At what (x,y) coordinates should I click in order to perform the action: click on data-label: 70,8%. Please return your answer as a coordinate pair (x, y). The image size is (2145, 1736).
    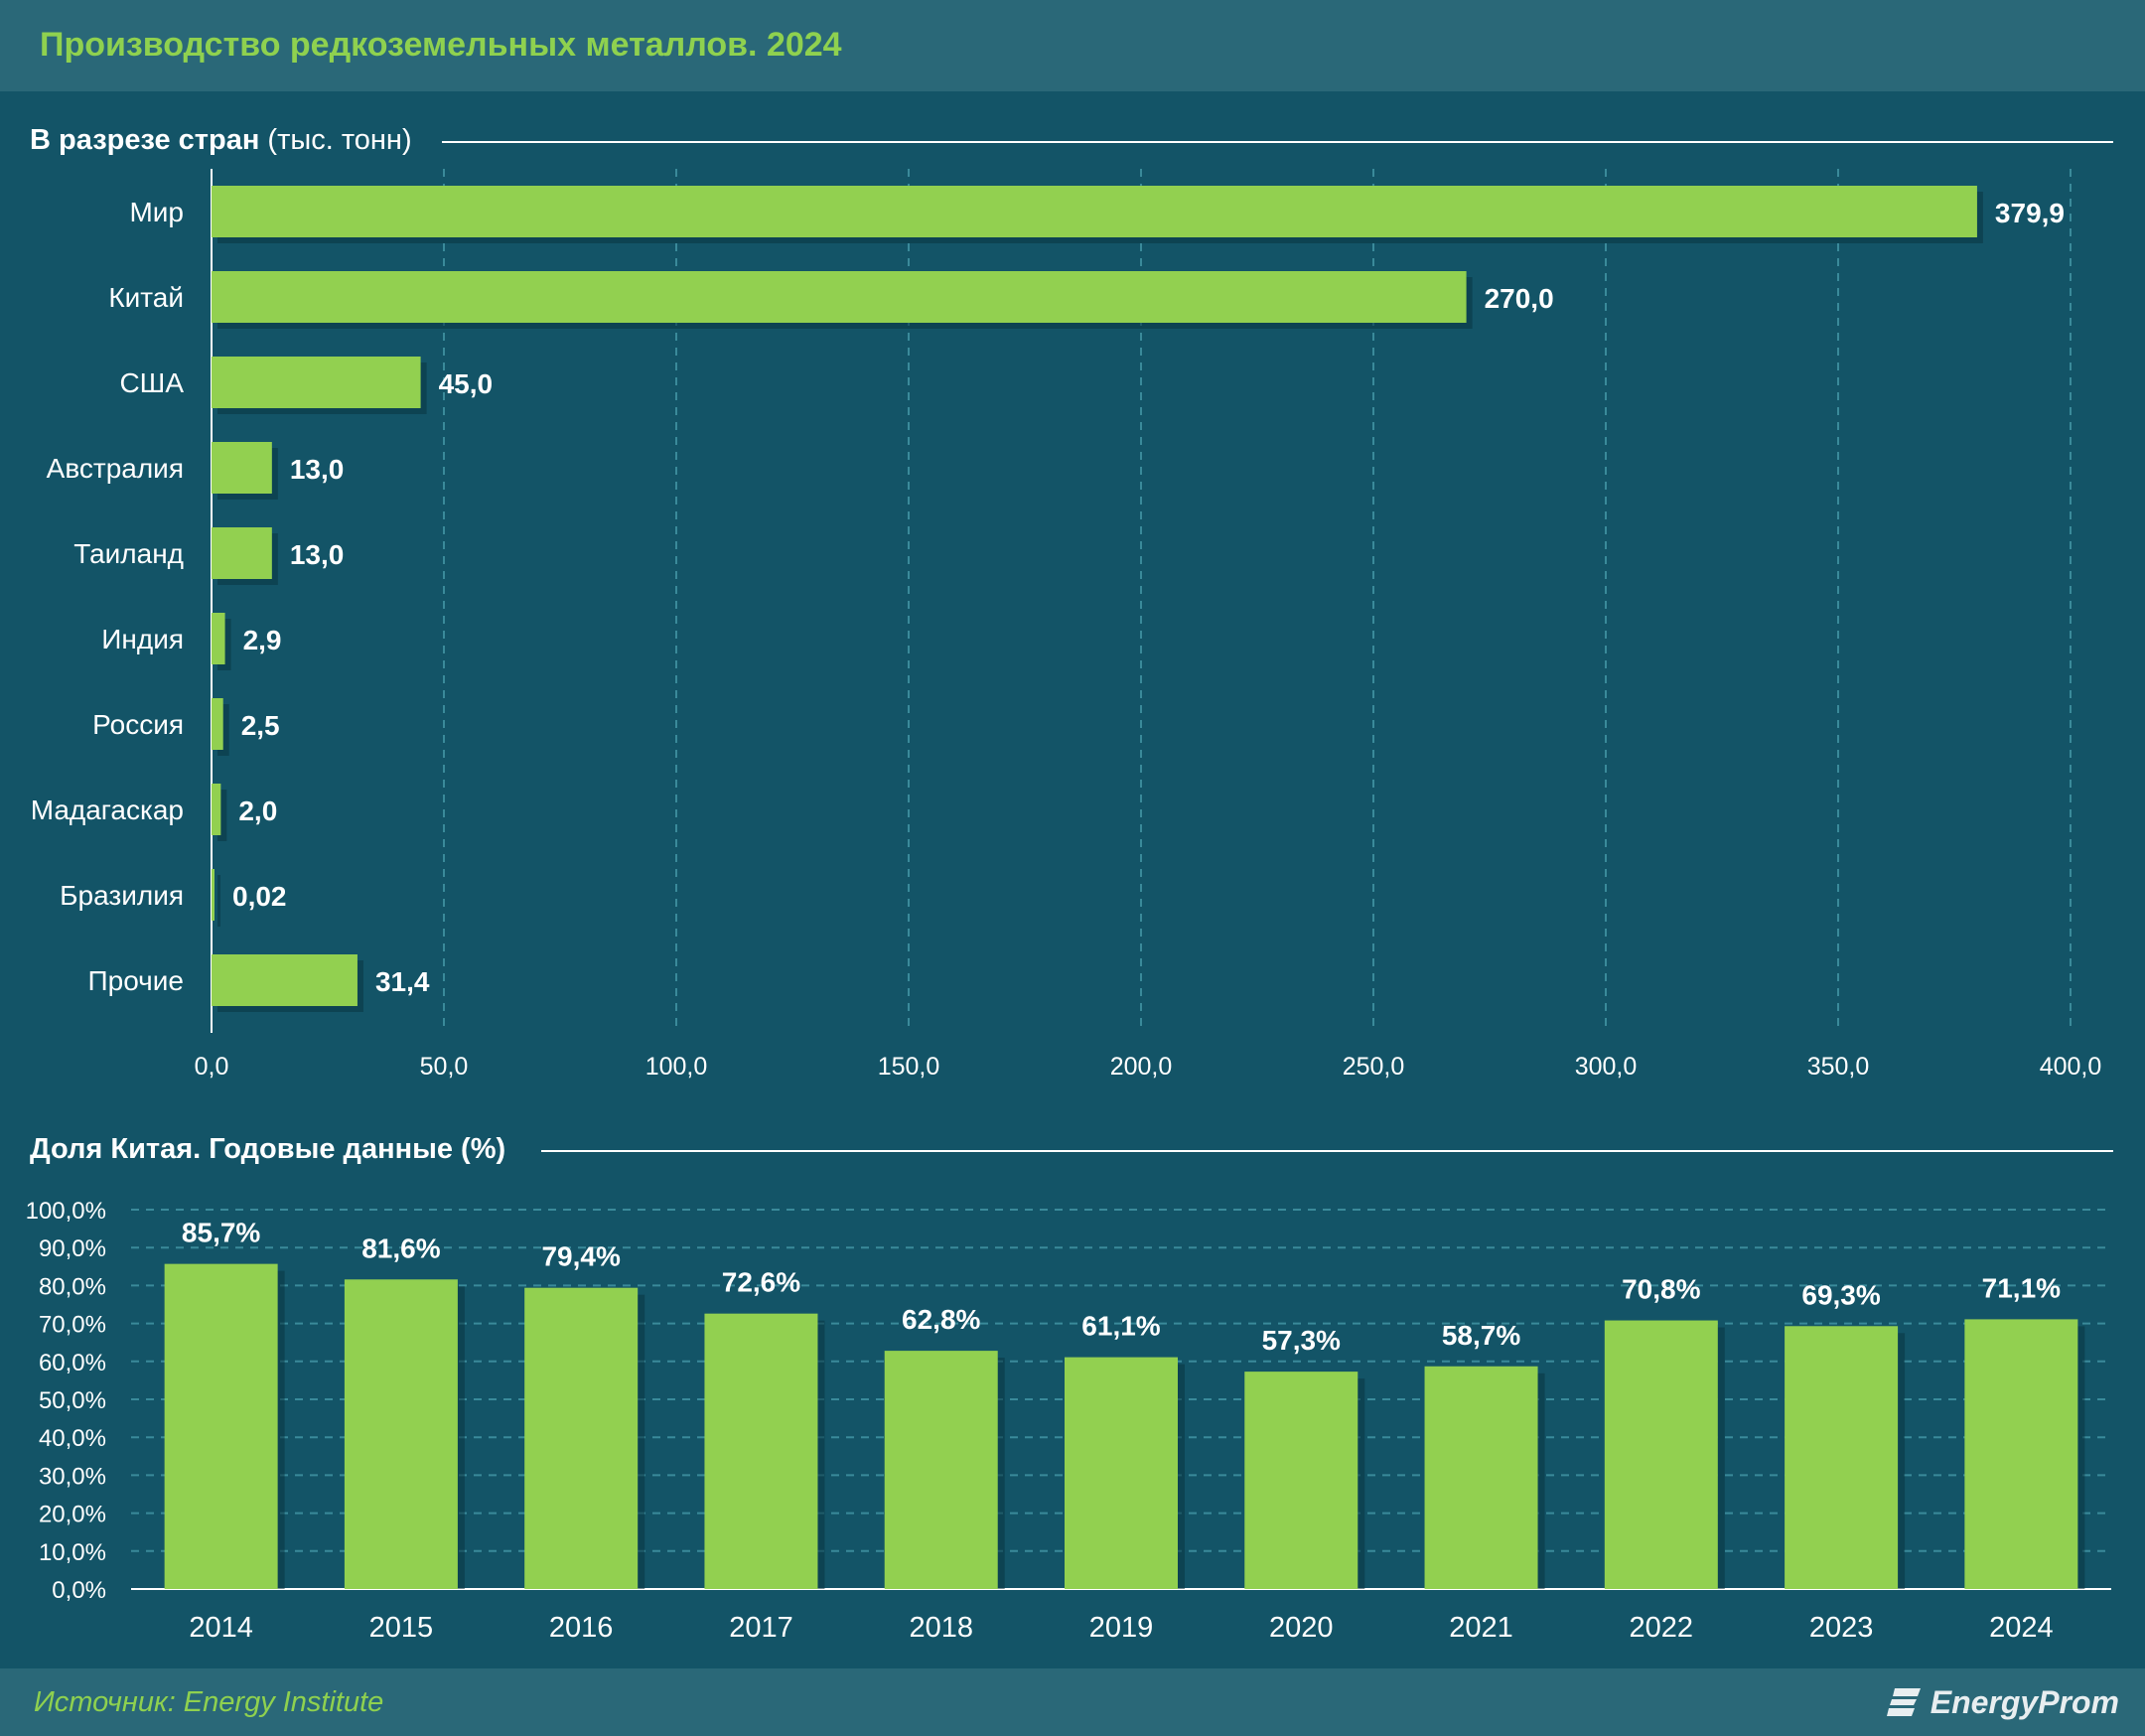
    Looking at the image, I should click on (1661, 1289).